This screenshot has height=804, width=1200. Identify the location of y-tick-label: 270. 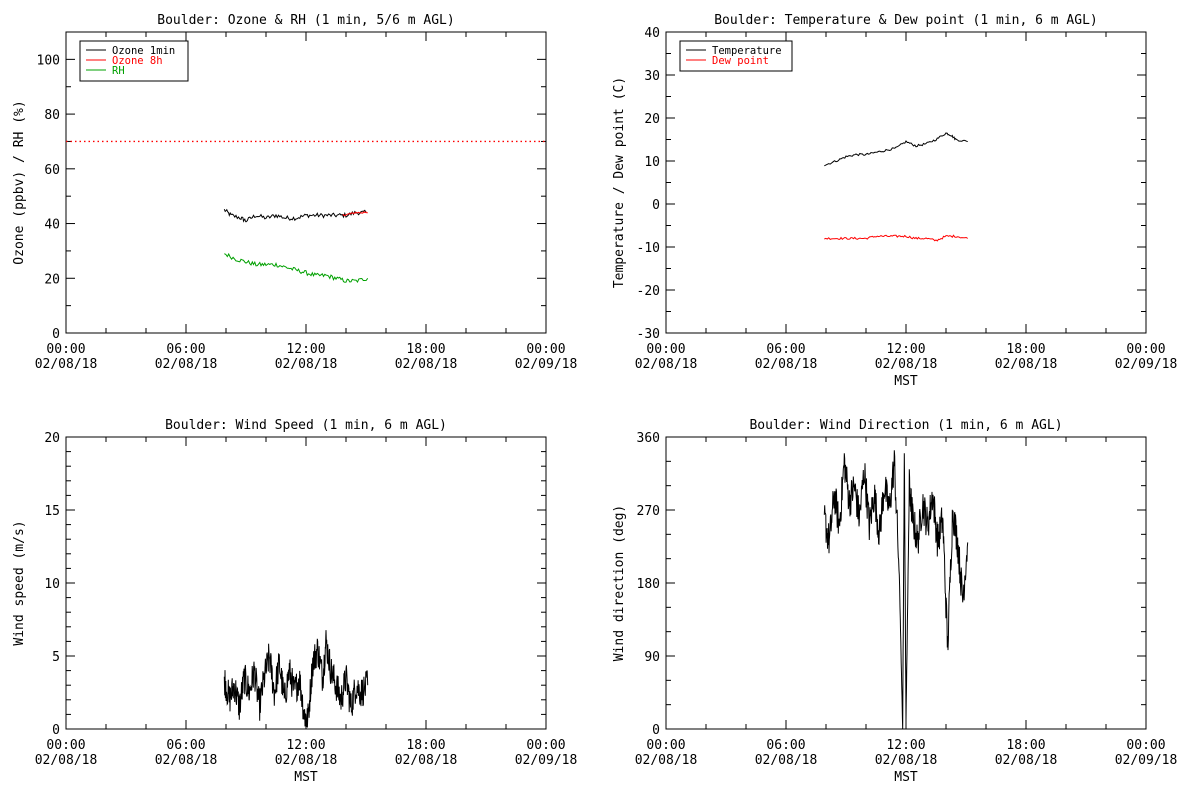
(648, 511).